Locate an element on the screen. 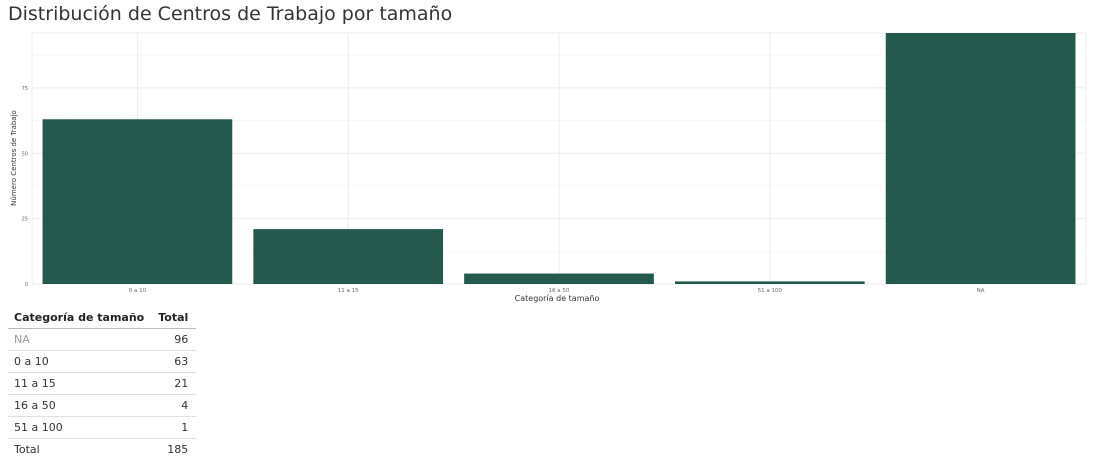 The height and width of the screenshot is (460, 1100). table-cell-category: NA is located at coordinates (80, 340).